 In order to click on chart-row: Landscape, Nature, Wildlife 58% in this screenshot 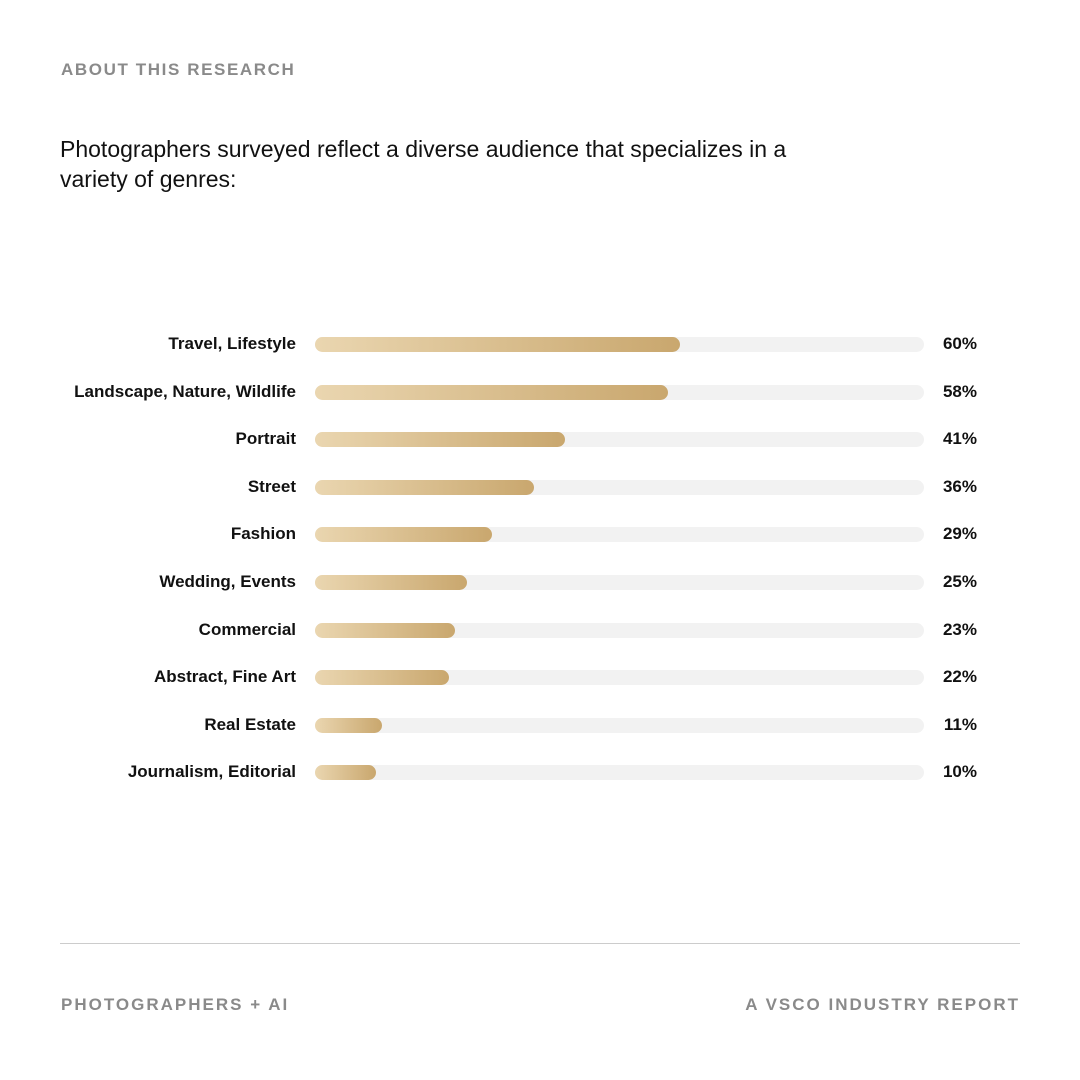, I will do `click(540, 392)`.